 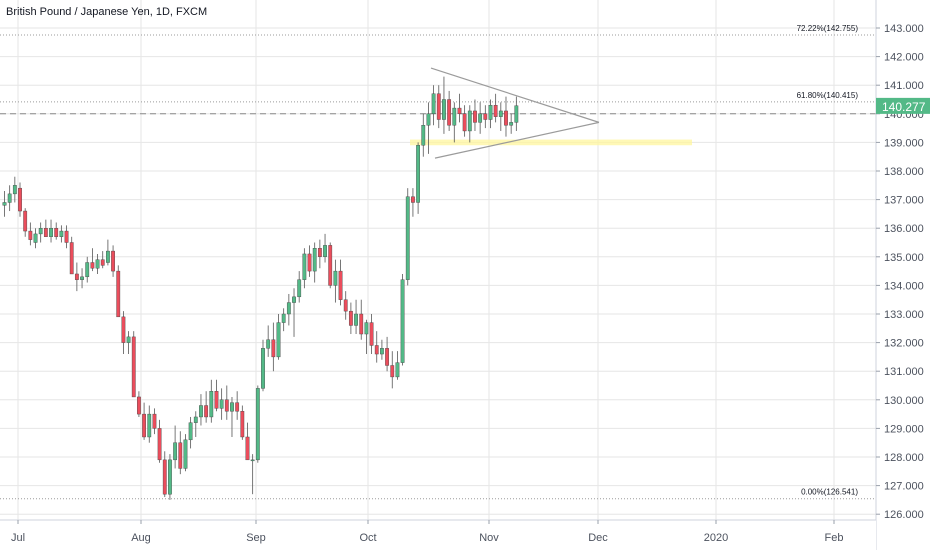 What do you see at coordinates (904, 143) in the screenshot?
I see `price-tick-label: 139.000` at bounding box center [904, 143].